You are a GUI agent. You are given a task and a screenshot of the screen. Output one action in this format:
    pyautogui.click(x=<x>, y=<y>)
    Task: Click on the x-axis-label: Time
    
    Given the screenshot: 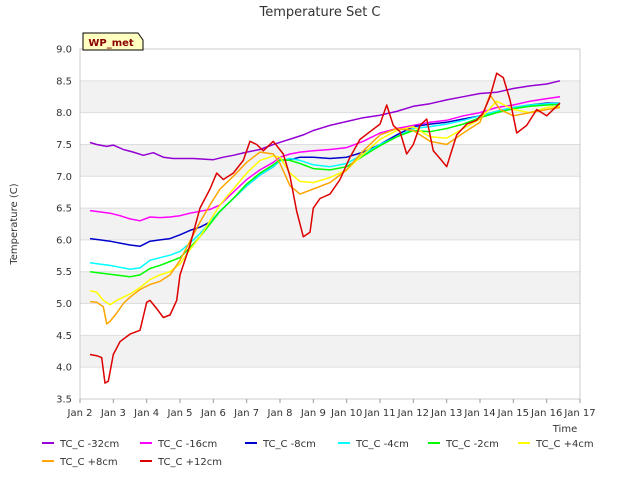 What is the action you would take?
    pyautogui.click(x=564, y=429)
    